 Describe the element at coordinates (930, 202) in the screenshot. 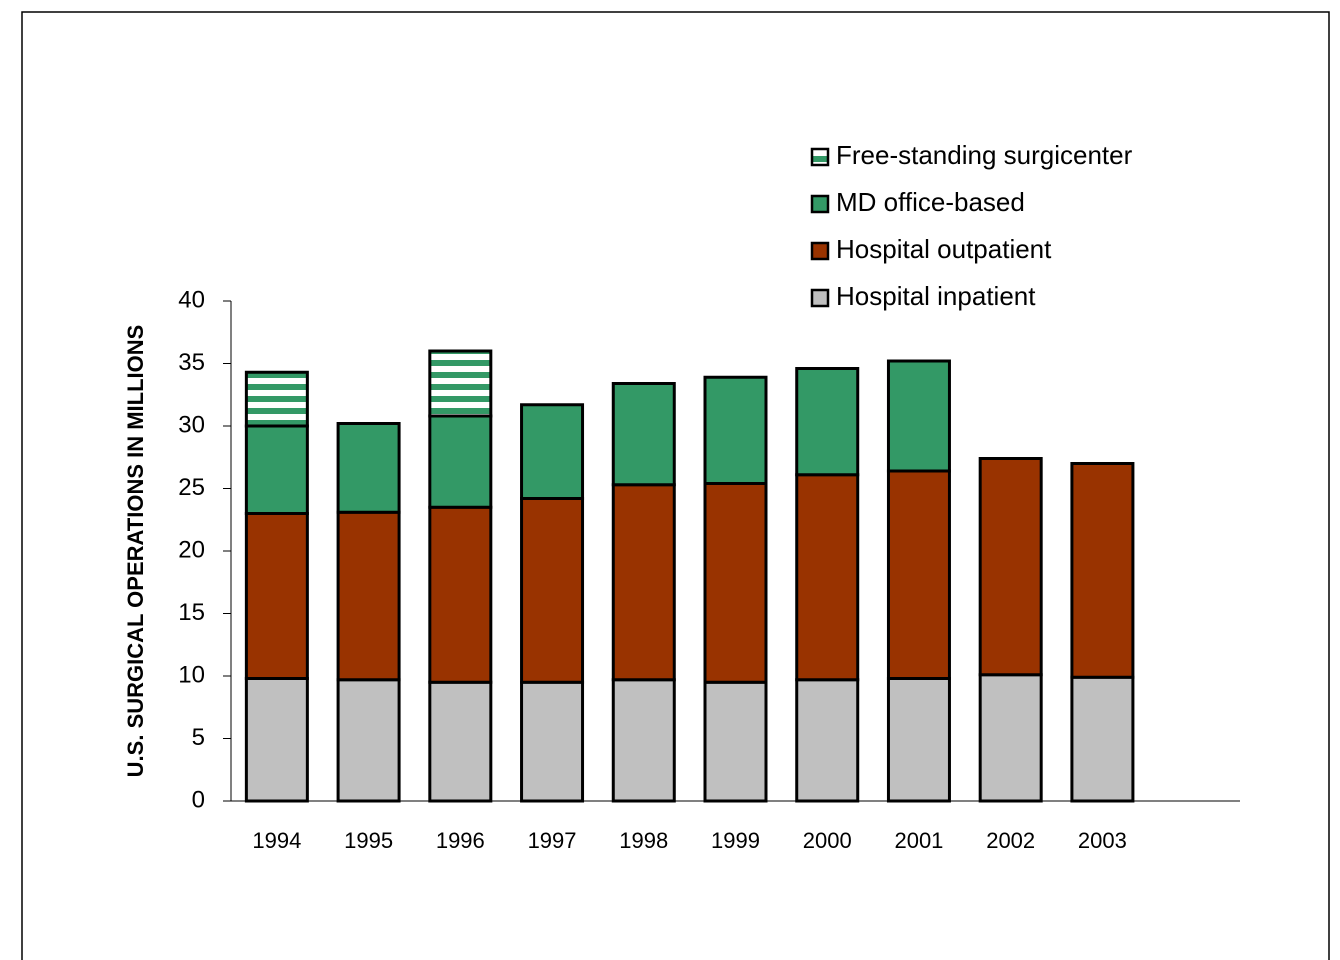

I see `legend-label: MD office-based` at that location.